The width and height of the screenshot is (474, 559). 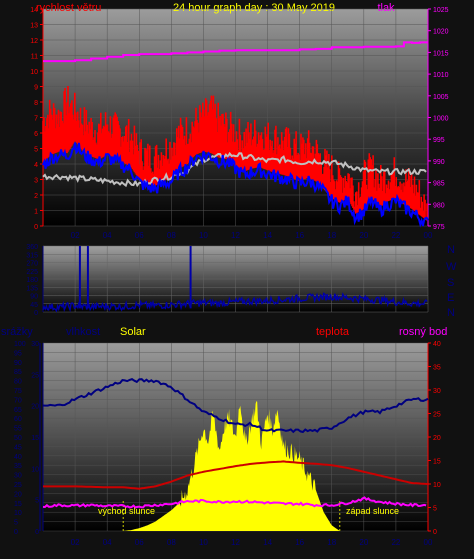 I want to click on rain-tick-label: 40, so click(x=18, y=457).